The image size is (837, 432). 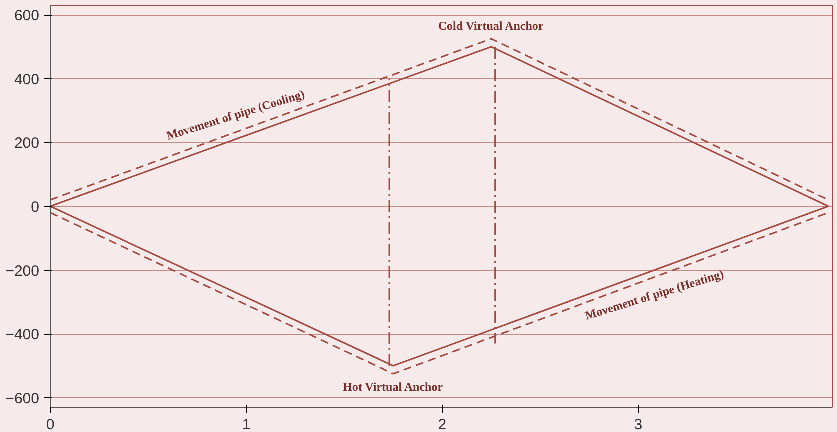 I want to click on y-tick-label: 0, so click(x=35, y=207).